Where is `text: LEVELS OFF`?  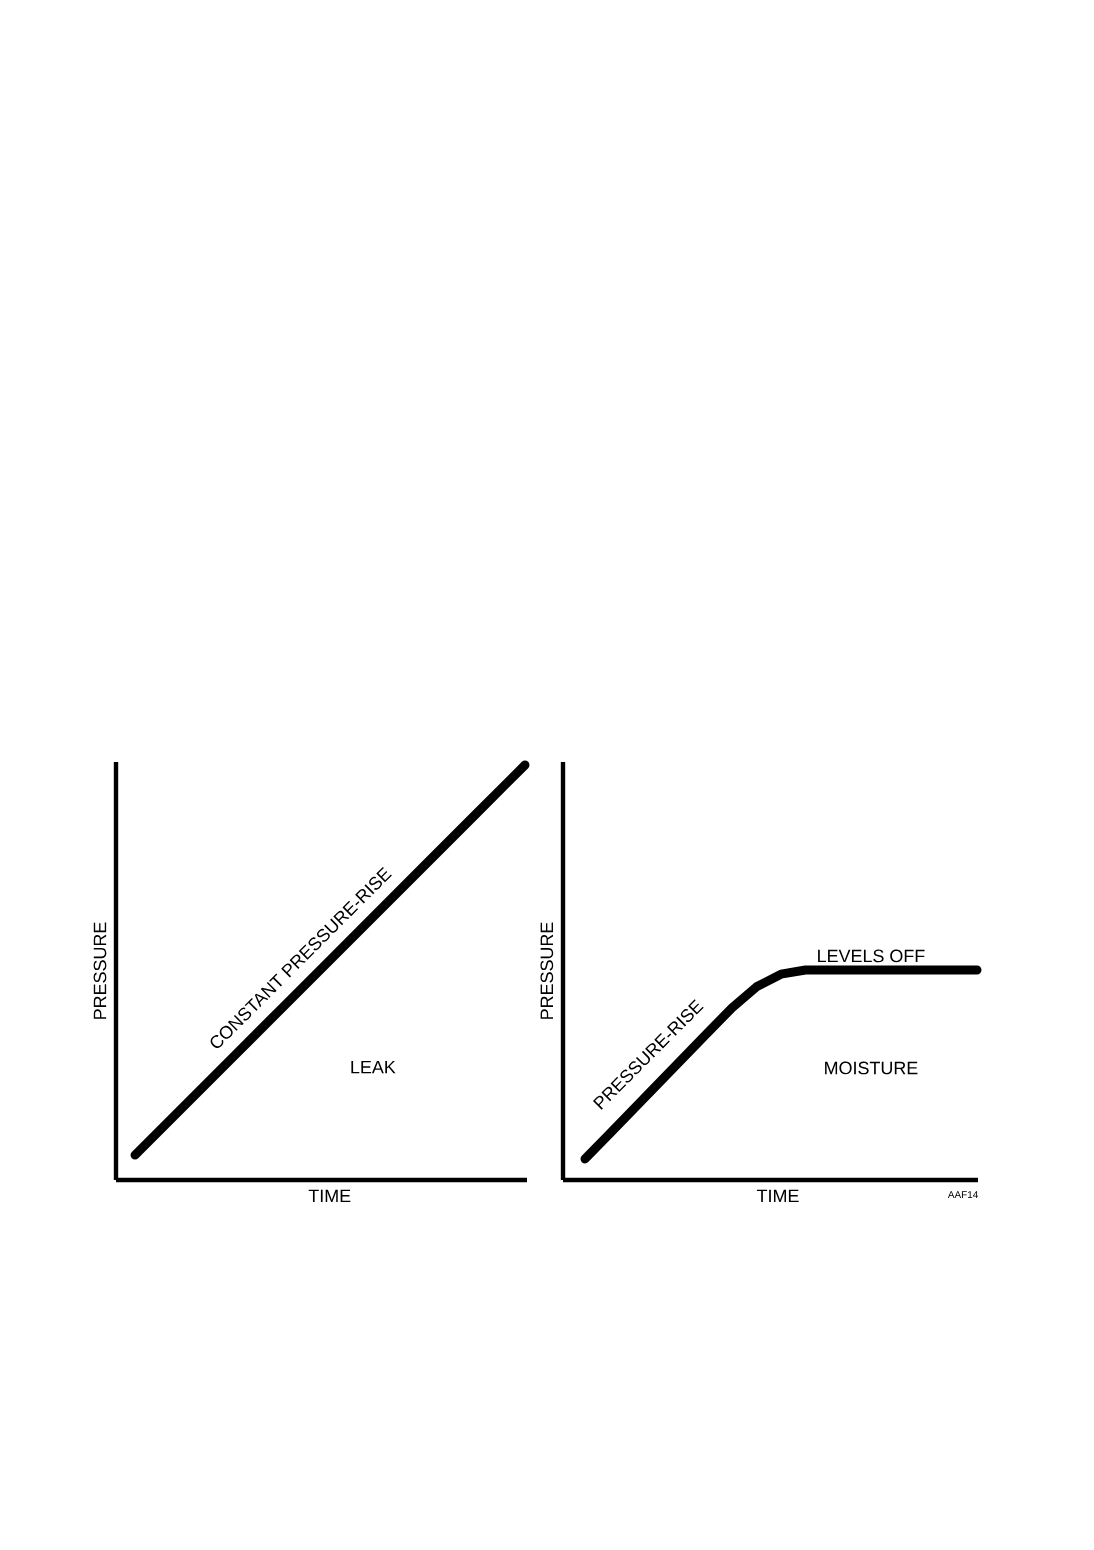
text: LEVELS OFF is located at coordinates (871, 956).